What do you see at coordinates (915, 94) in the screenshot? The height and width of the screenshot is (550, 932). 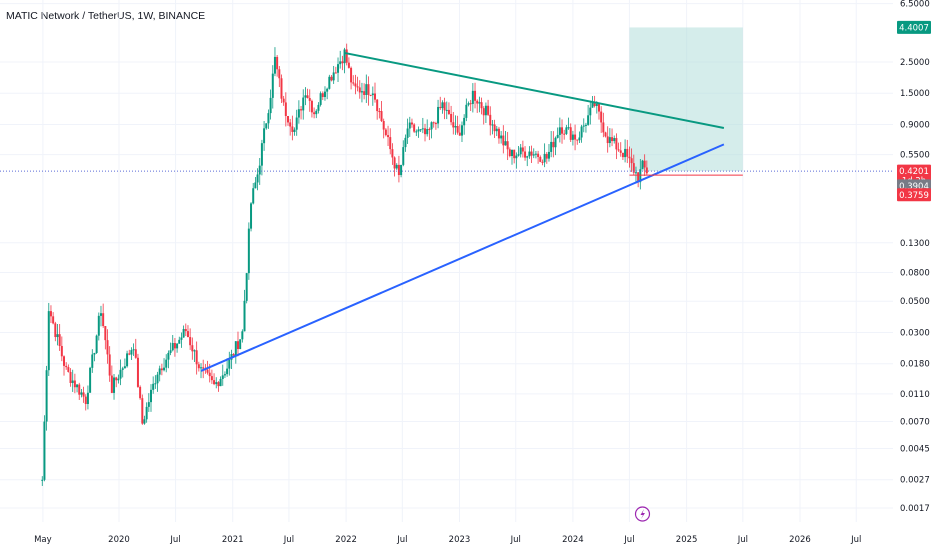 I see `y-tick-label: 1.5000` at bounding box center [915, 94].